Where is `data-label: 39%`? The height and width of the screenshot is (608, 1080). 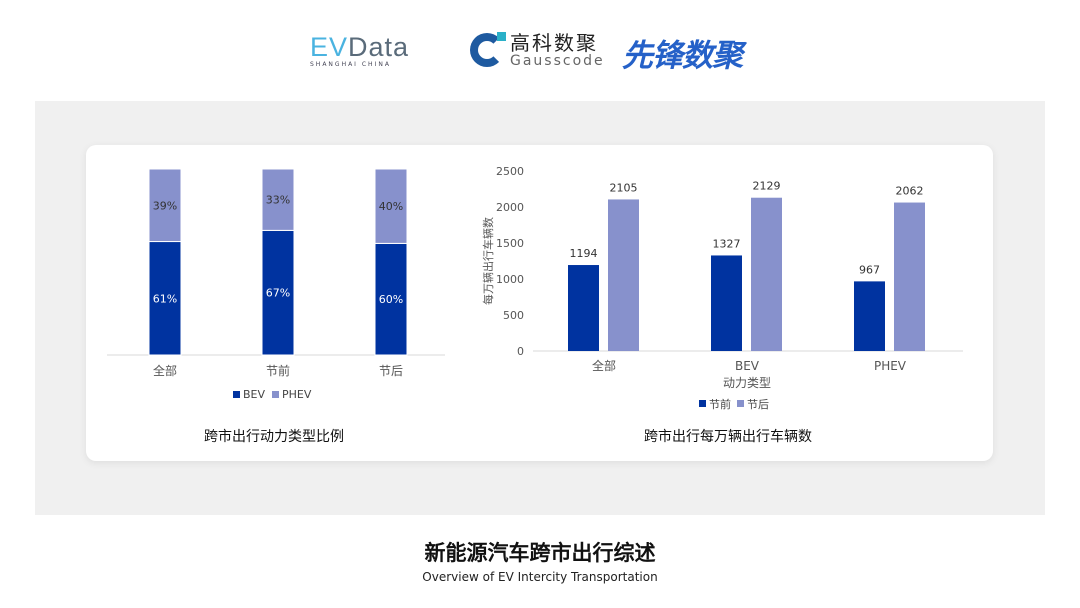
data-label: 39% is located at coordinates (165, 205).